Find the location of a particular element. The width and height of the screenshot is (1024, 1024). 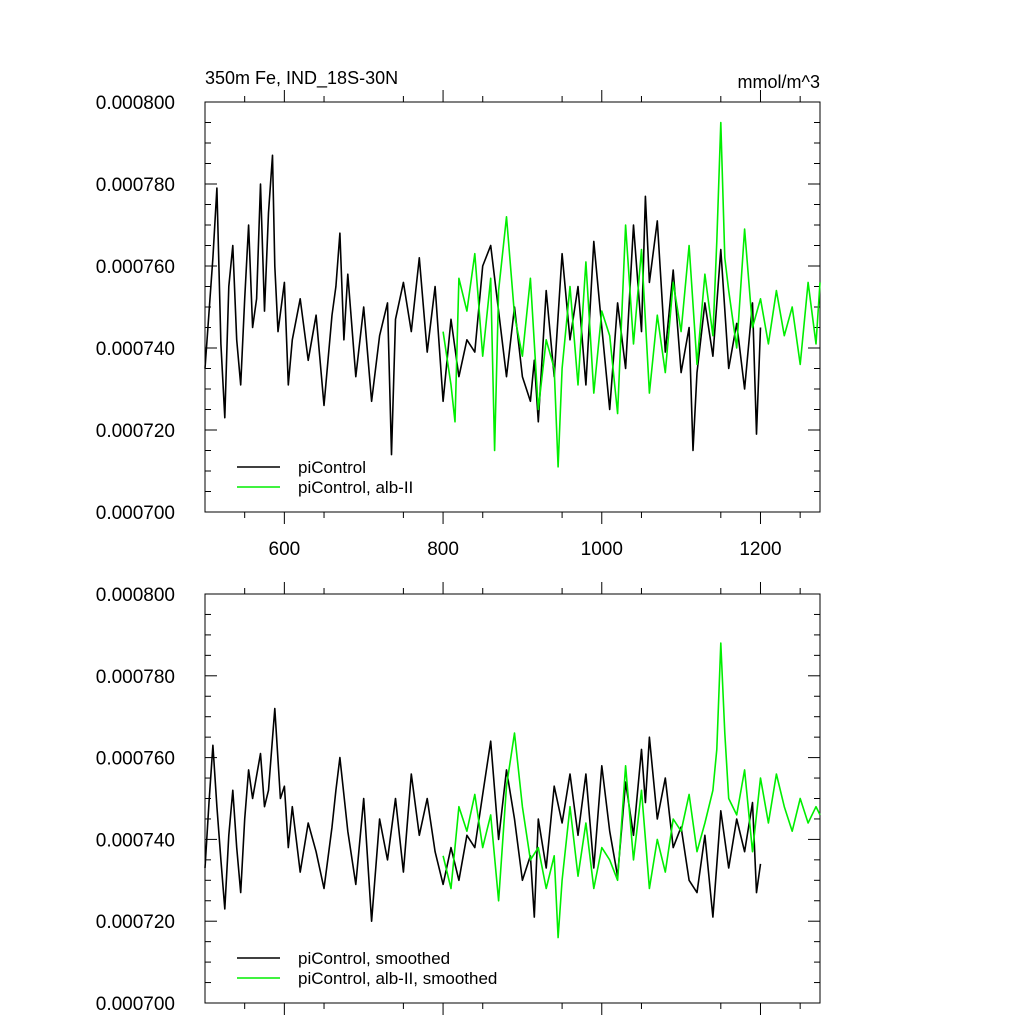

units-label: mmol/m^3 is located at coordinates (779, 82).